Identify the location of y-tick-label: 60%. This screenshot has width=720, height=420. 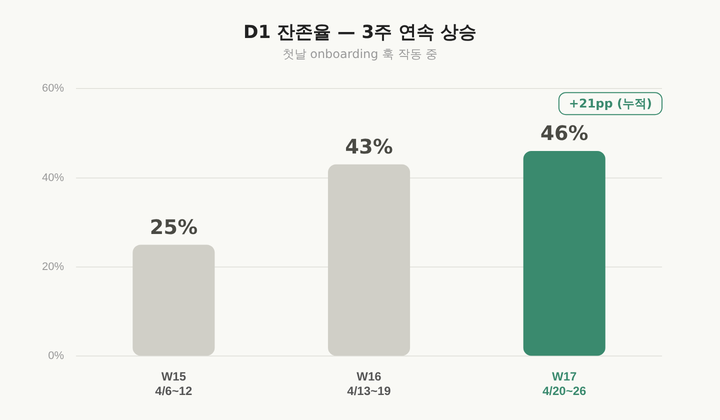
(53, 88).